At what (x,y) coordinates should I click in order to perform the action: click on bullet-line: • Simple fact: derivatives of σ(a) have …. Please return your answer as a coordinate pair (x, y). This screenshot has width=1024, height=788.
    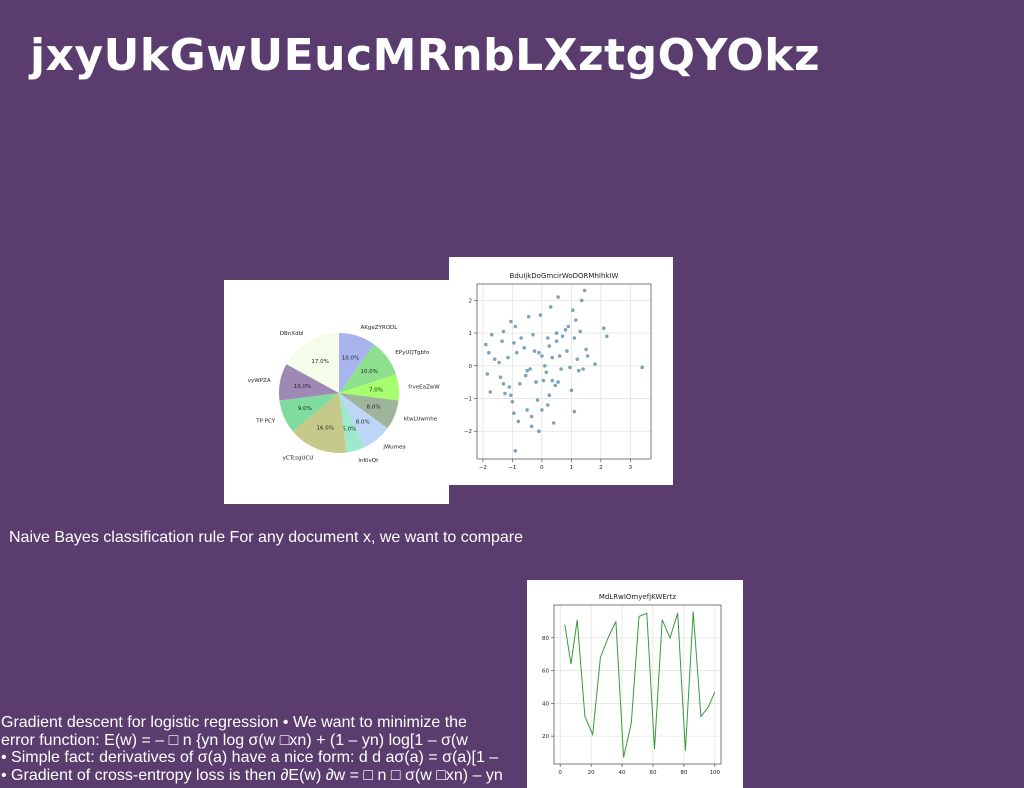
    Looking at the image, I should click on (250, 757).